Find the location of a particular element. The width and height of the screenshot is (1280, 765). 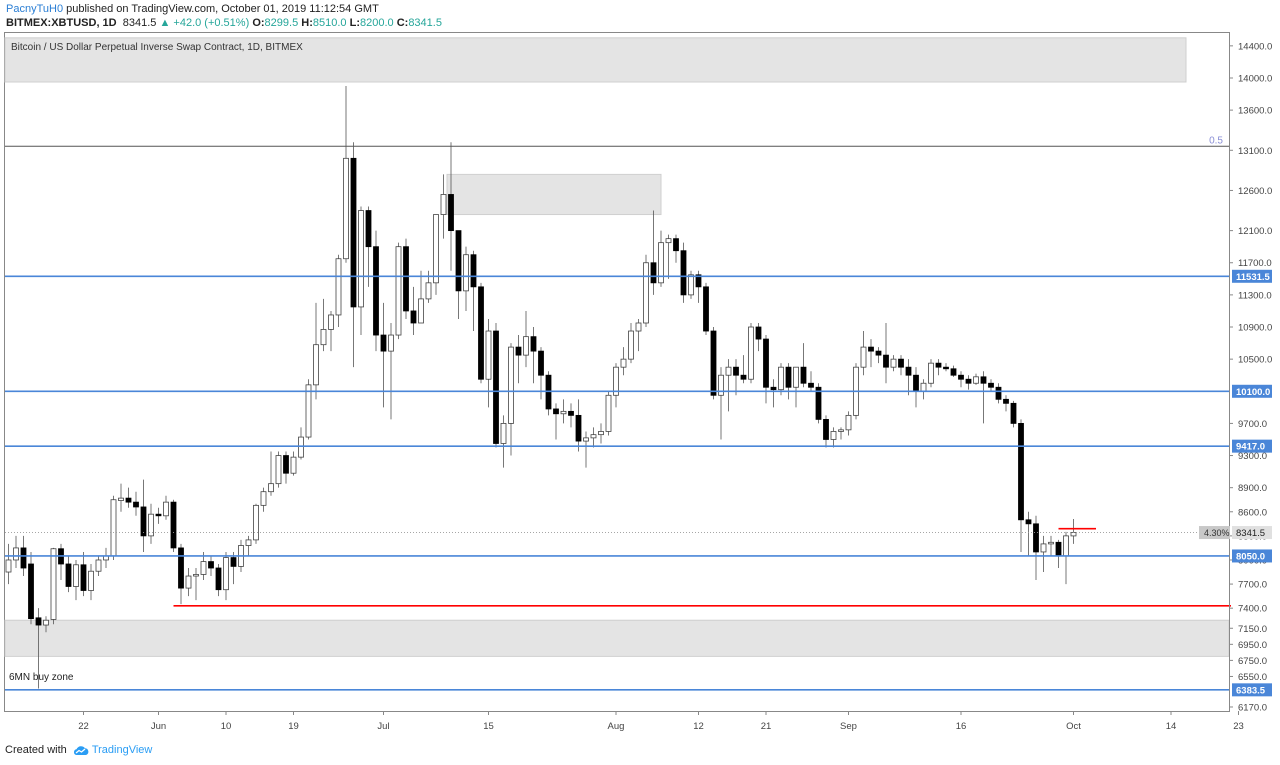

x-tick-label: 14 is located at coordinates (1171, 726).